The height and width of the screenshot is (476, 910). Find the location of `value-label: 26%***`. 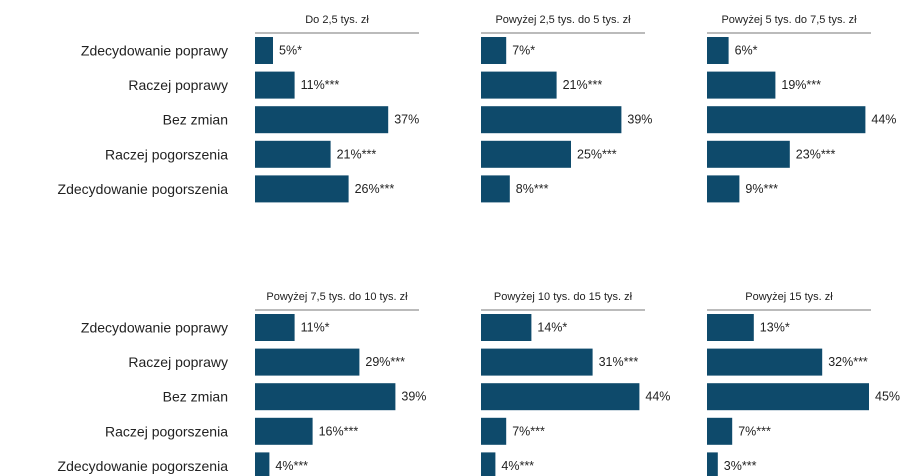

value-label: 26%*** is located at coordinates (375, 189).